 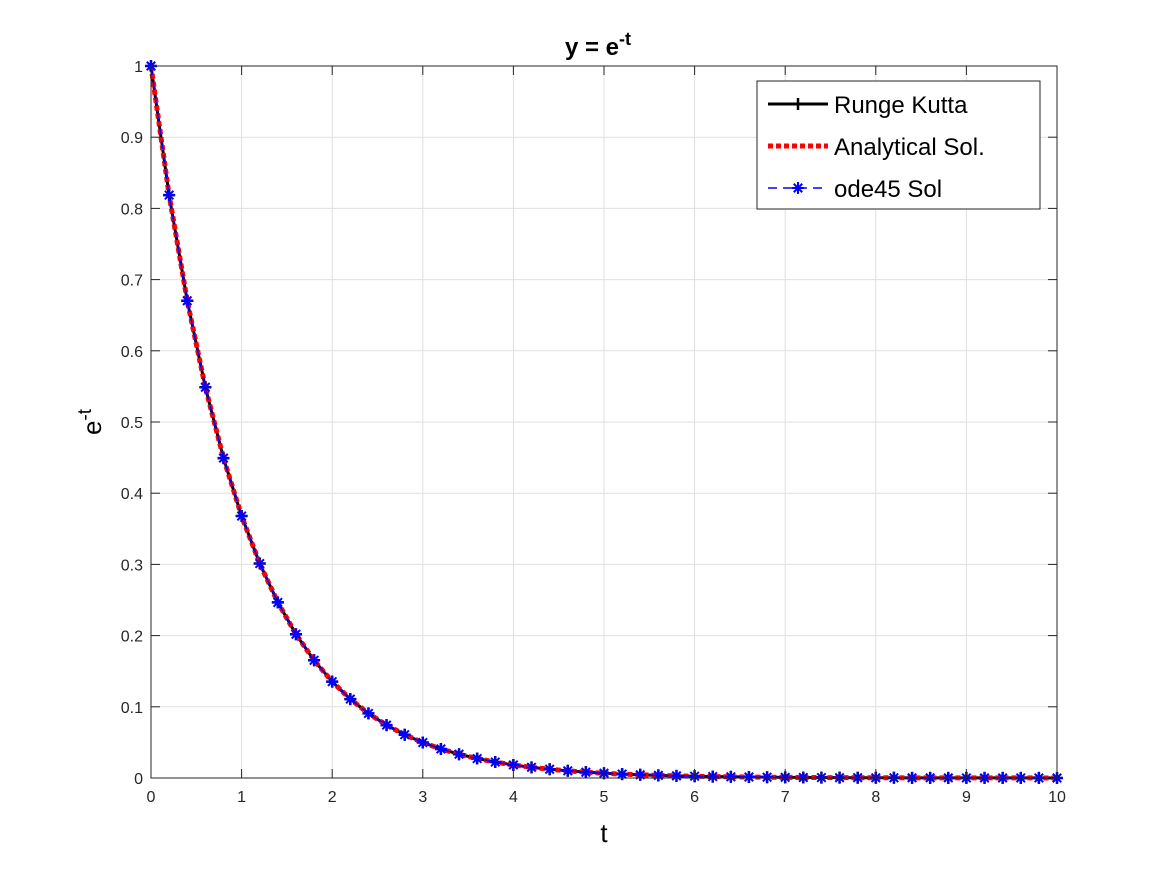 I want to click on x-tick-label: 2, so click(x=332, y=797).